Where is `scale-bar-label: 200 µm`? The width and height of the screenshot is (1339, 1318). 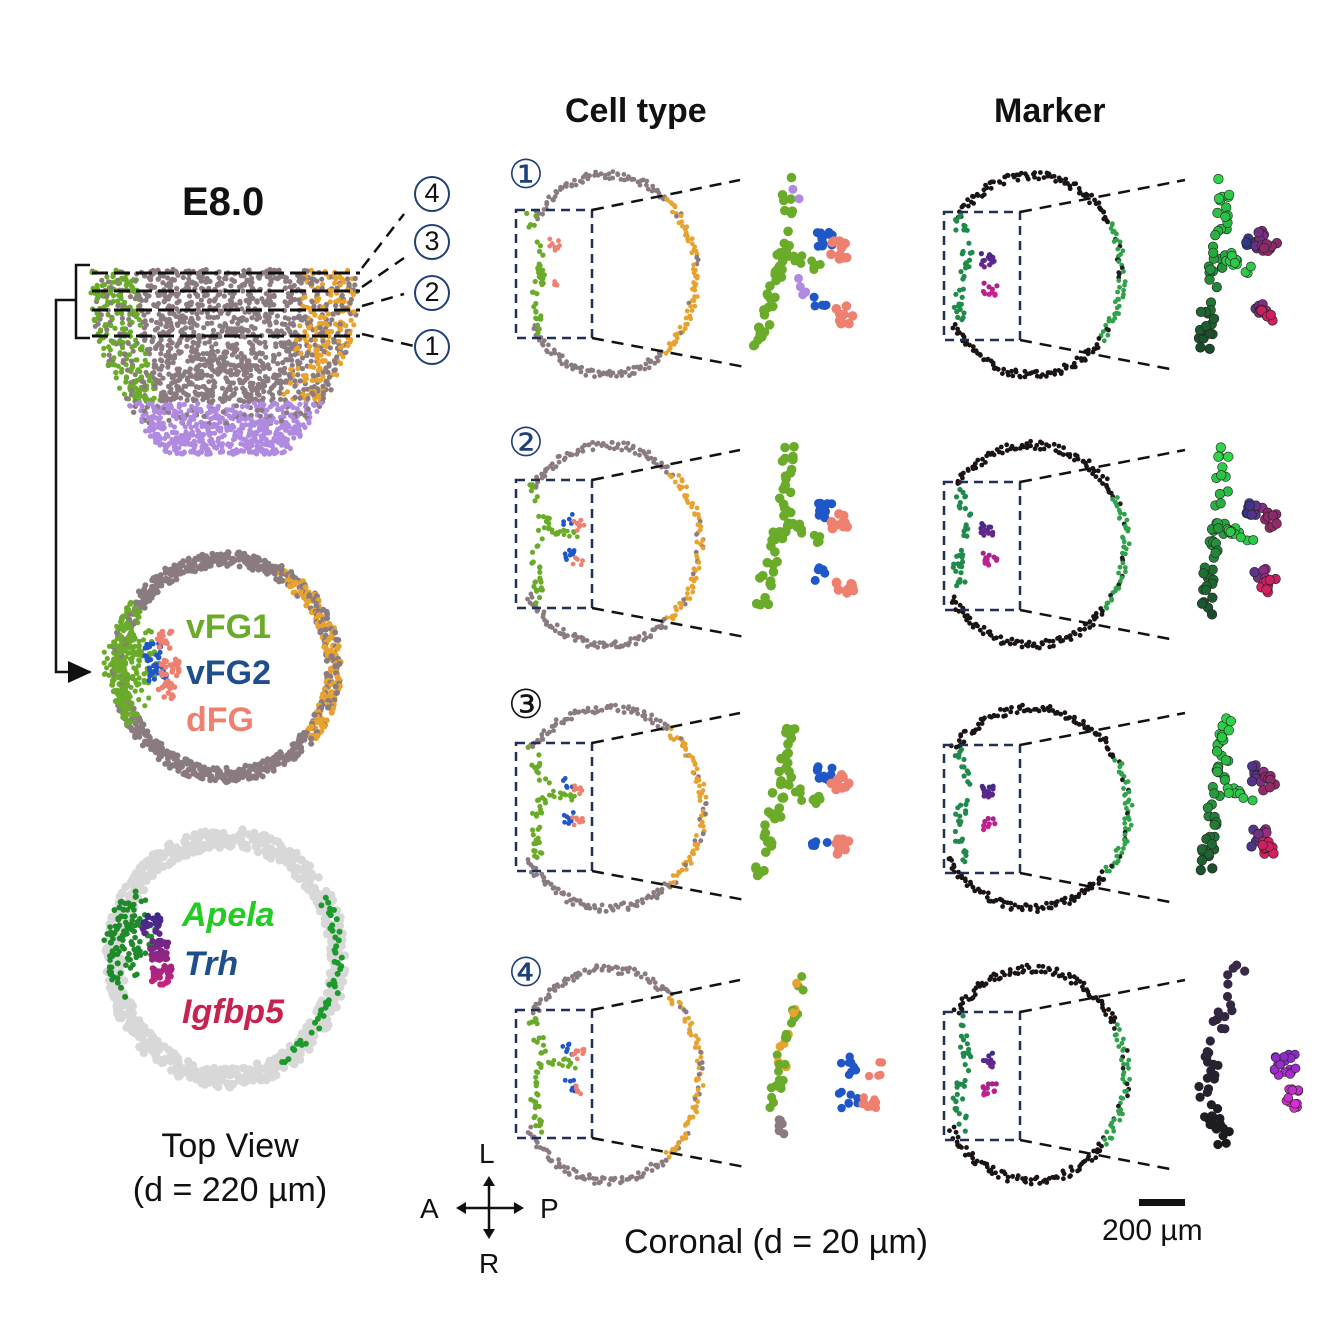 scale-bar-label: 200 µm is located at coordinates (1152, 1230).